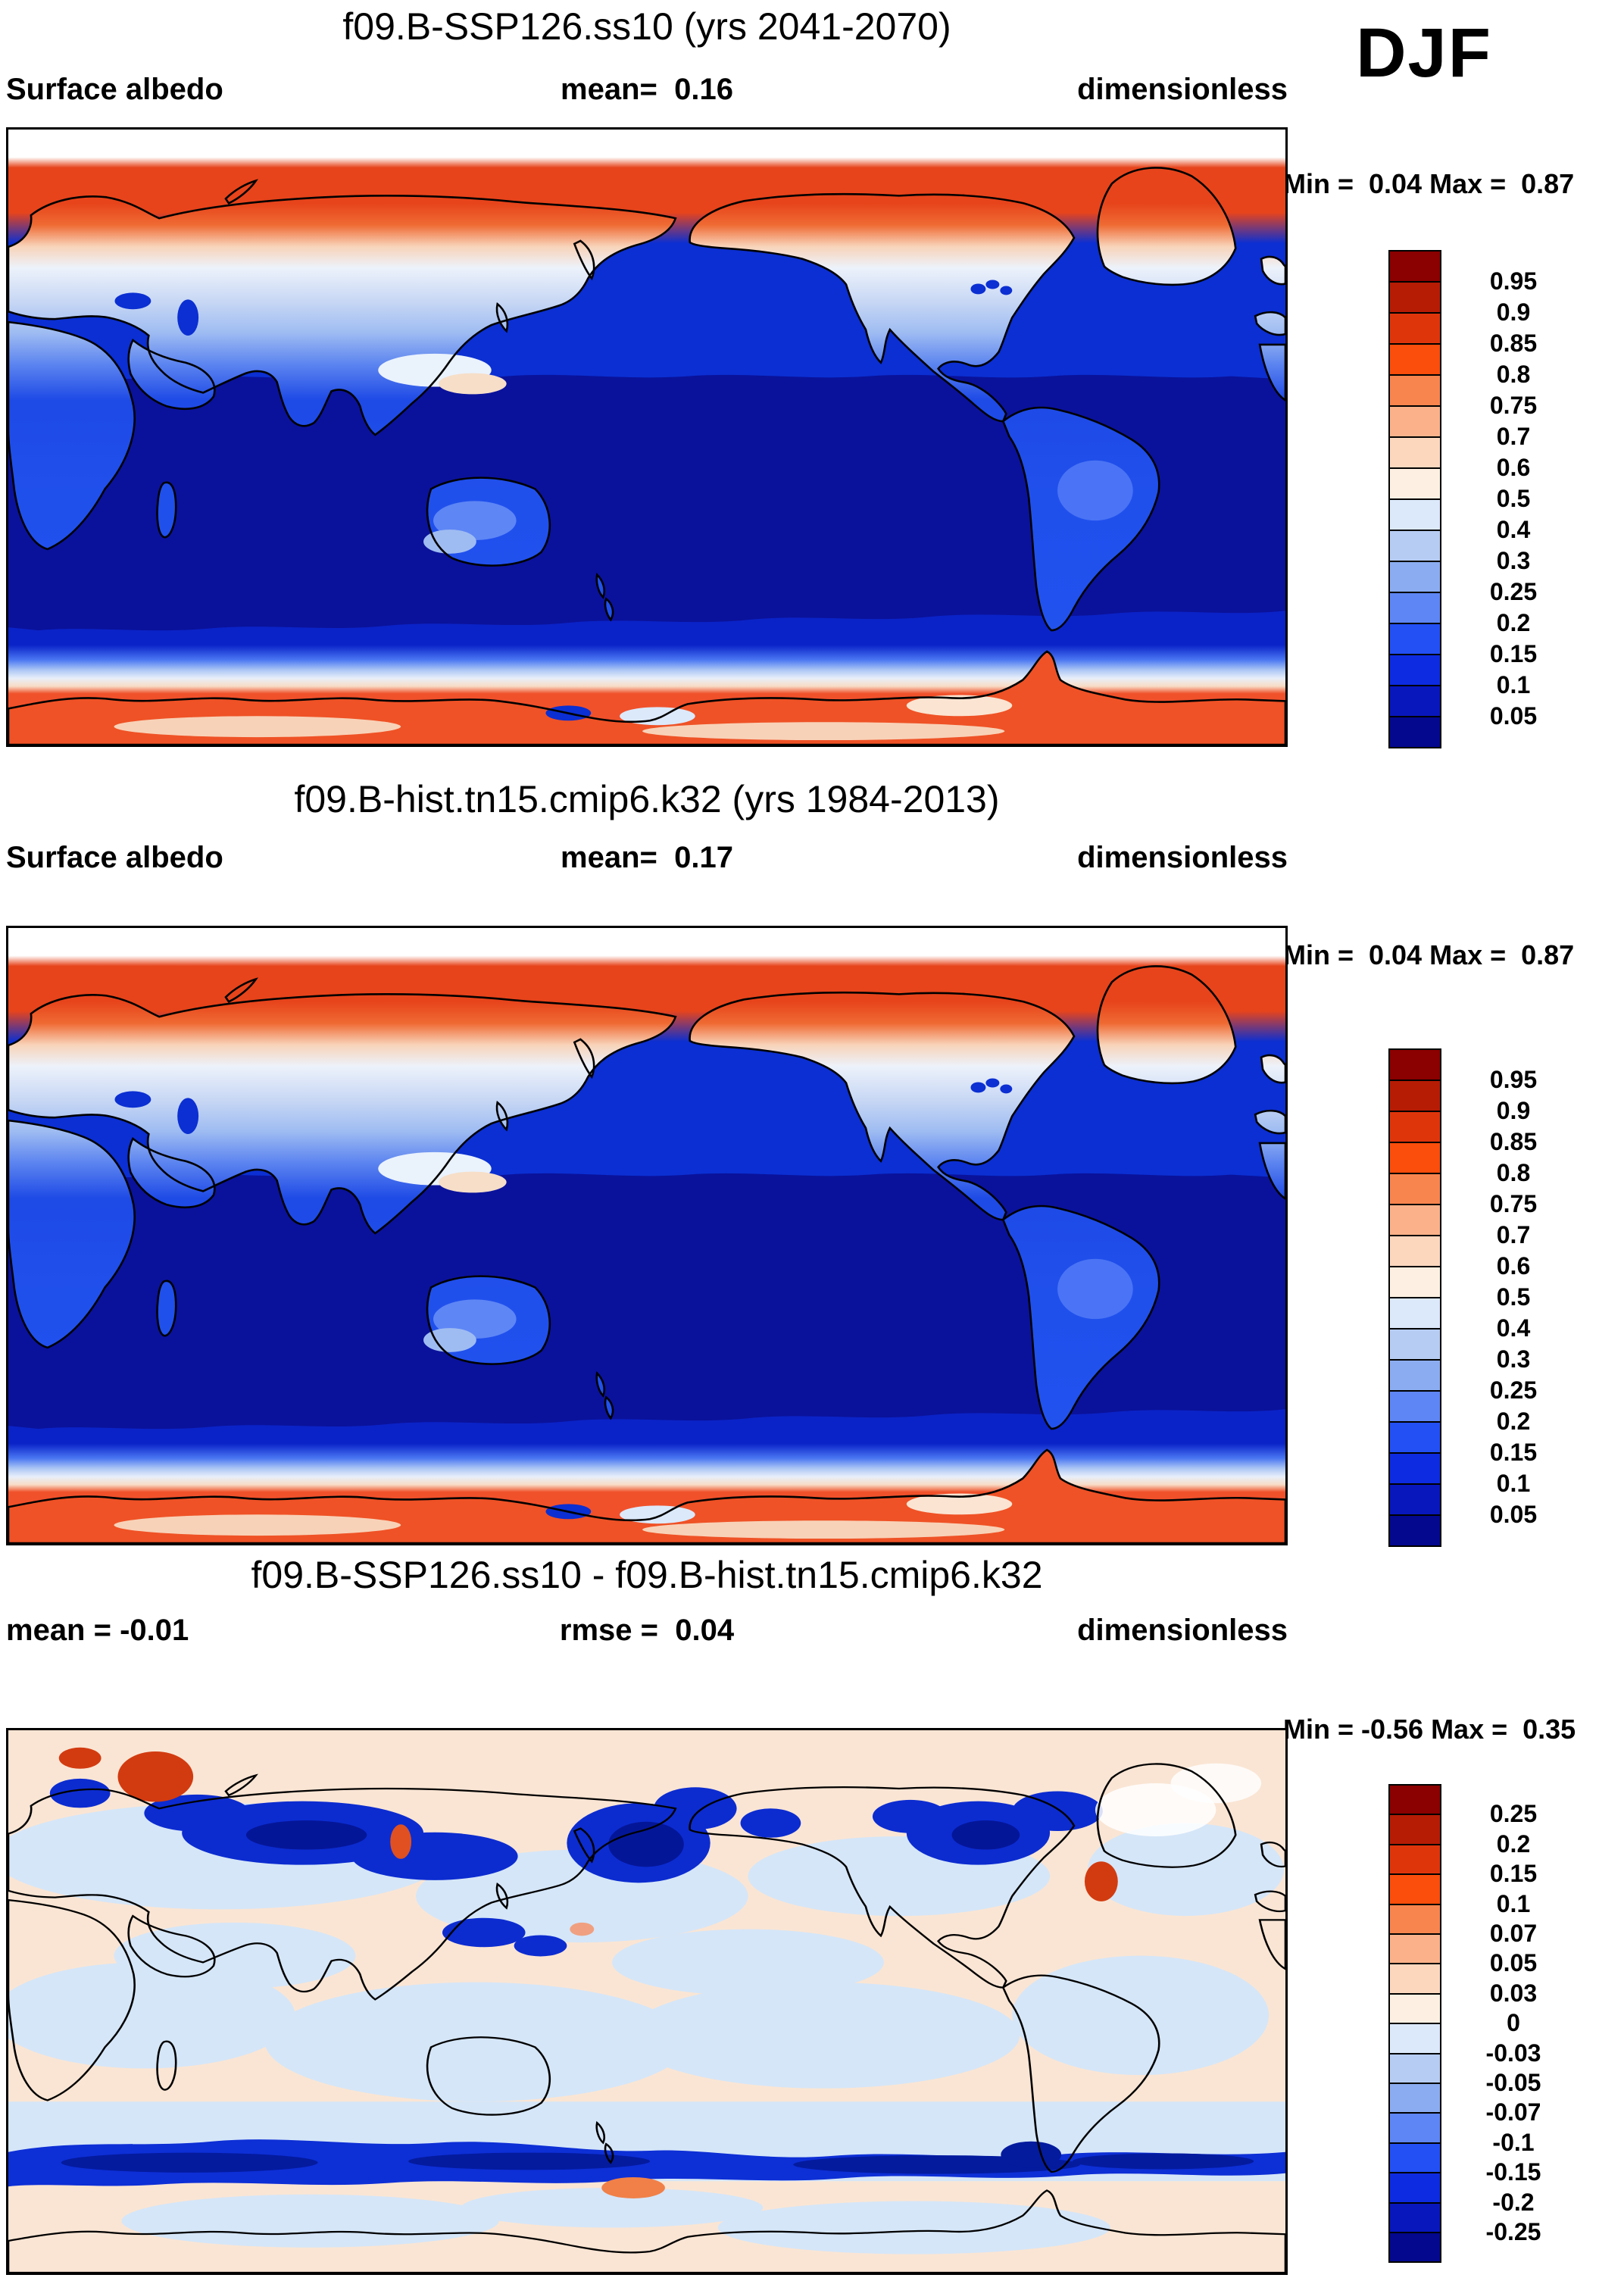 This screenshot has height=2281, width=1624. I want to click on diff-negative-cores, so click(632, 1843).